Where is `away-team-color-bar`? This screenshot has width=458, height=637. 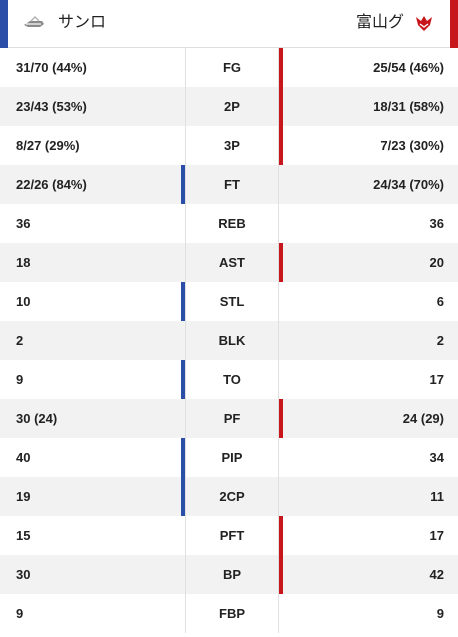
away-team-color-bar is located at coordinates (454, 24).